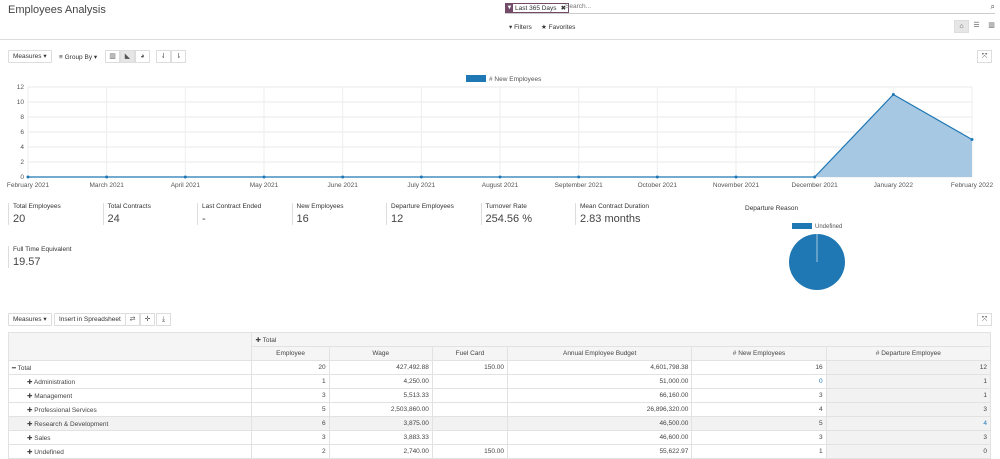 This screenshot has width=1000, height=459. Describe the element at coordinates (290, 423) in the screenshot. I see `table-cell: 6` at that location.